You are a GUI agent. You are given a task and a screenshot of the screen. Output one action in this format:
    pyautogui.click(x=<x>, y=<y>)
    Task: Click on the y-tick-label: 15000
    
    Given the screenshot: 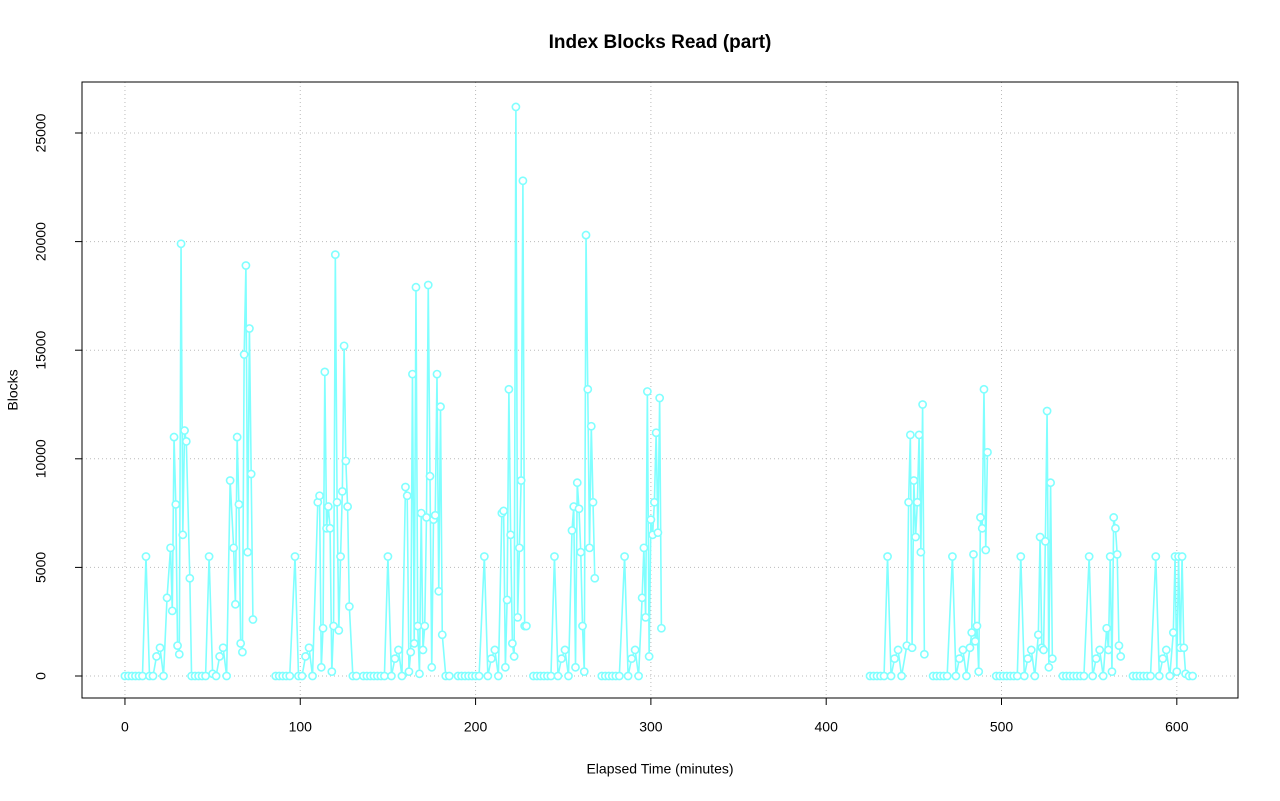 What is the action you would take?
    pyautogui.click(x=41, y=350)
    